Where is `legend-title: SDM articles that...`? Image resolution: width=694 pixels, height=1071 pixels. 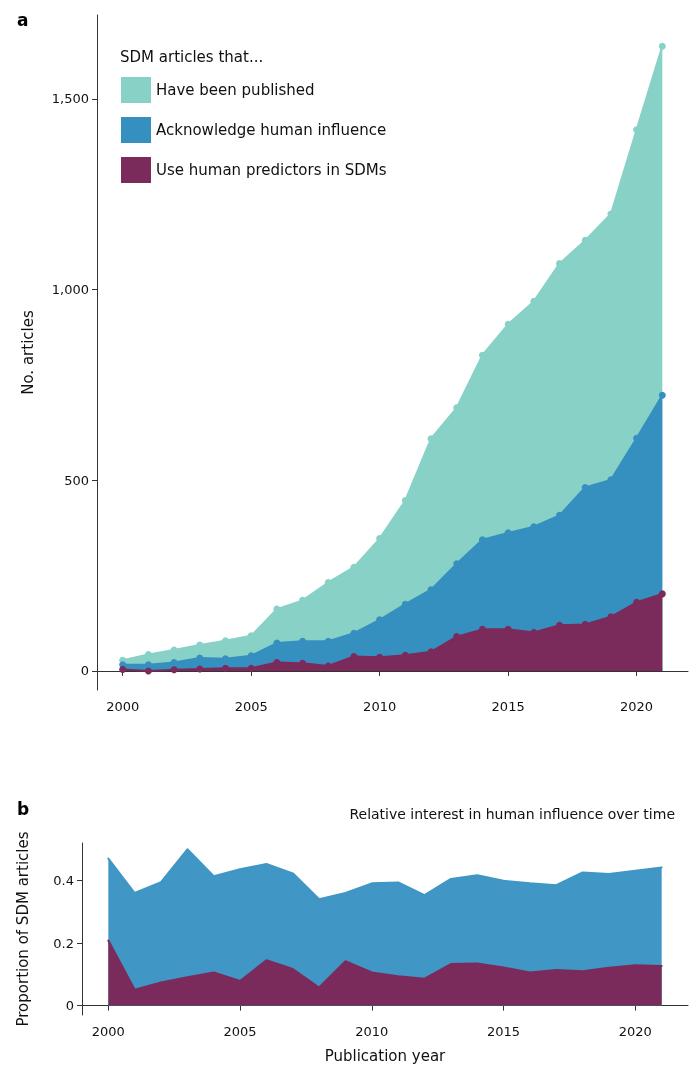 legend-title: SDM articles that... is located at coordinates (192, 56).